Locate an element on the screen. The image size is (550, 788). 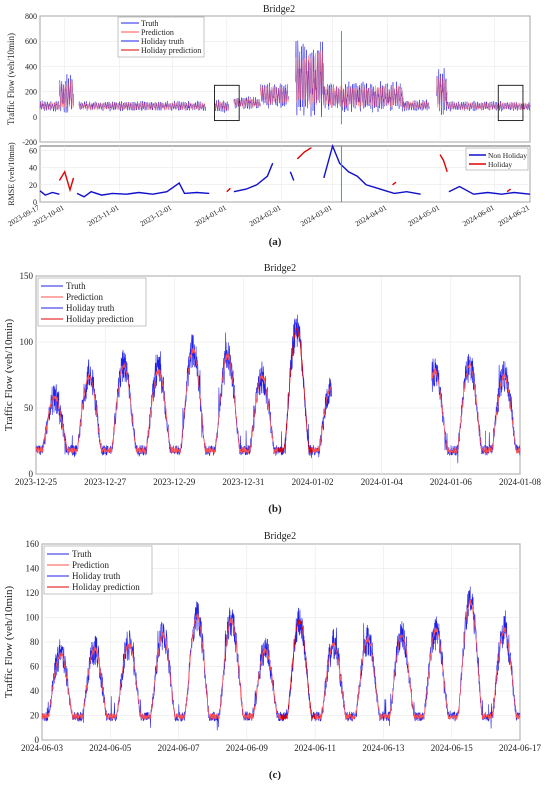
x-tick-label: 2024-06-01 is located at coordinates (478, 215).